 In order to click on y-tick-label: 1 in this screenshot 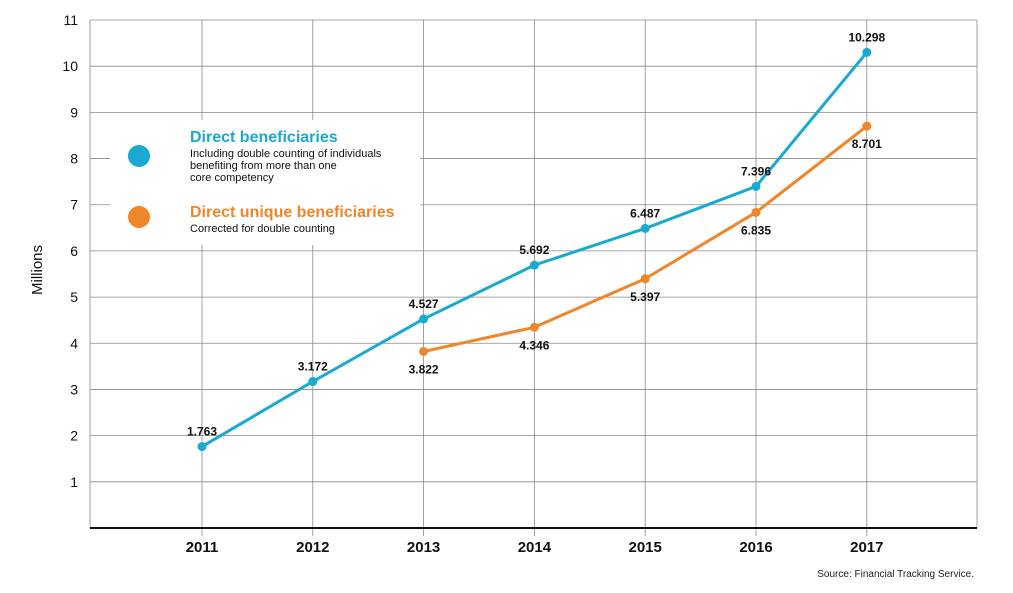, I will do `click(74, 482)`.